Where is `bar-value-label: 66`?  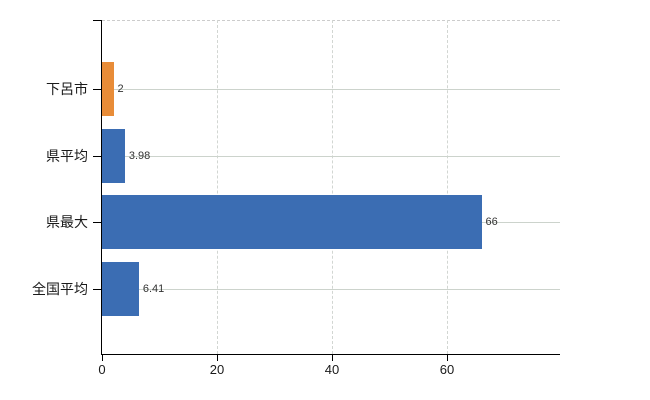
bar-value-label: 66 is located at coordinates (491, 222).